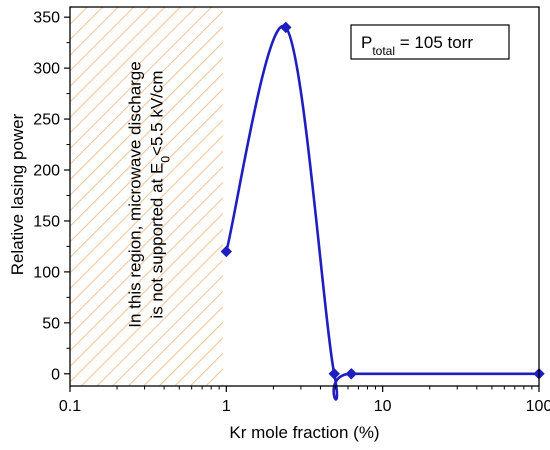 This screenshot has height=450, width=550. What do you see at coordinates (156, 241) in the screenshot?
I see `region-annotation-line2-main: is not supported at E` at bounding box center [156, 241].